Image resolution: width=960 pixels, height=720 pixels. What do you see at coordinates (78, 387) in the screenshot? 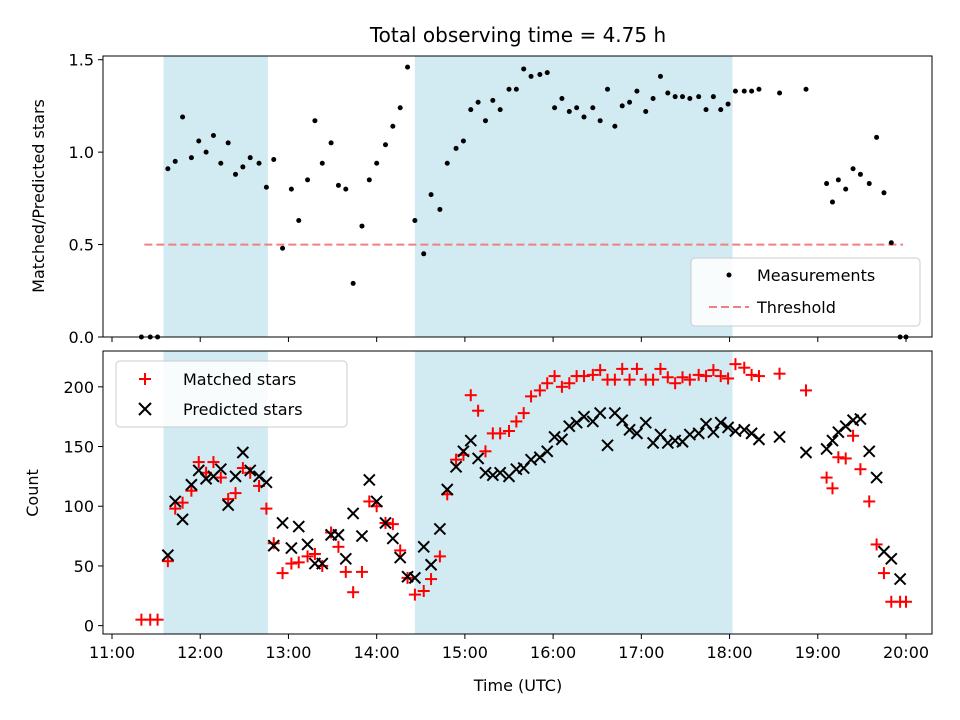
I see `bottom-y-tick-label: 200` at bounding box center [78, 387].